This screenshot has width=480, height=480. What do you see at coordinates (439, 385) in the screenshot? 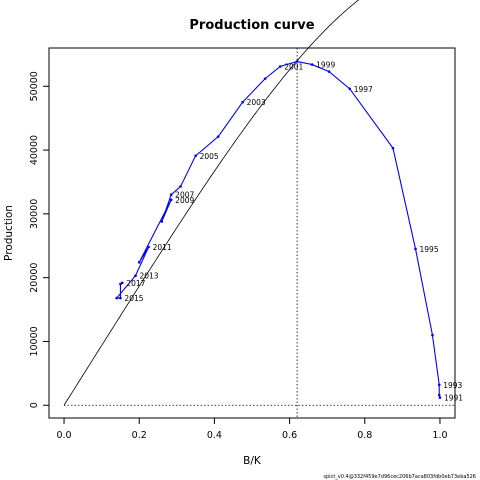
I see `data-point-1993` at bounding box center [439, 385].